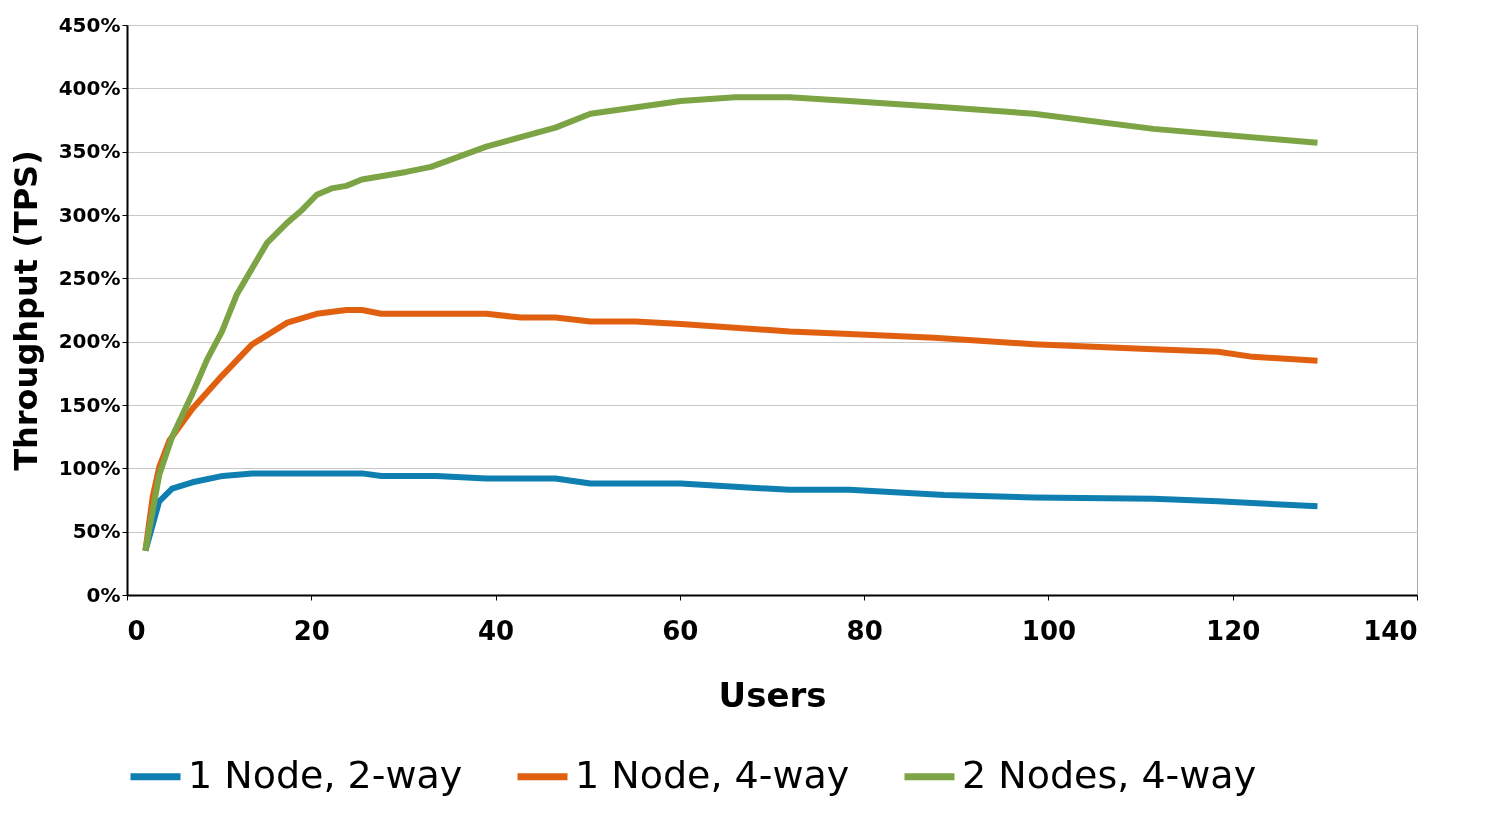  I want to click on x-tick-label: 80, so click(864, 630).